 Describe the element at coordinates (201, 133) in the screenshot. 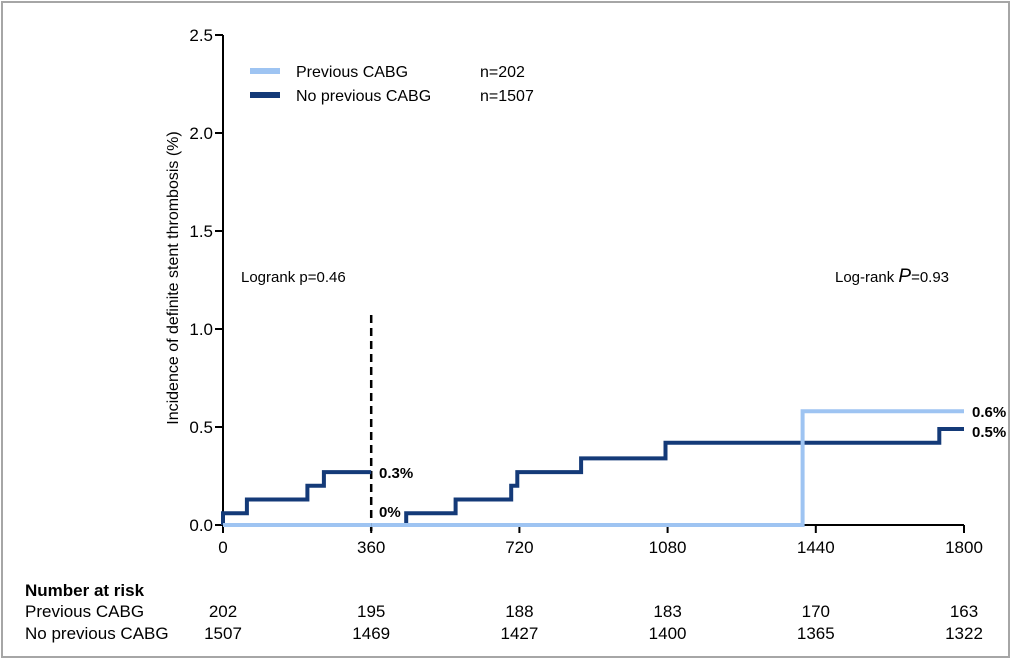

I see `y-tick-label: 2.0` at that location.